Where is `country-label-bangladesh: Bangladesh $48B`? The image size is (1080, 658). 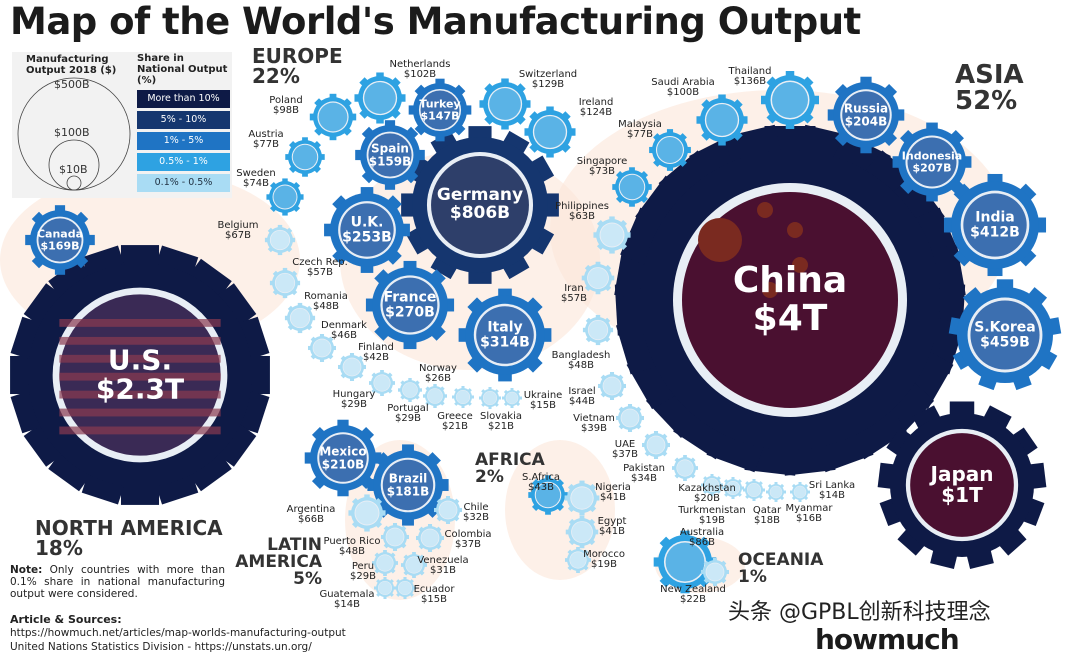 country-label-bangladesh: Bangladesh $48B is located at coordinates (581, 361).